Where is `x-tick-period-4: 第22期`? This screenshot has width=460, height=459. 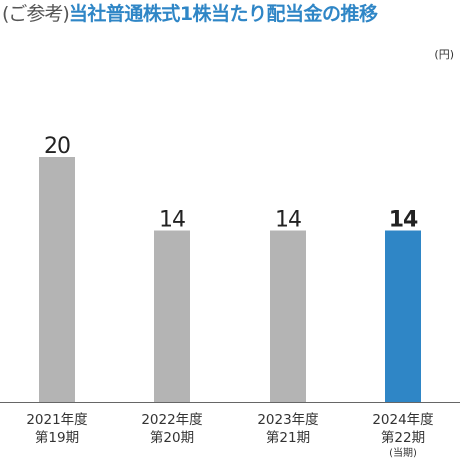 x-tick-period-4: 第22期 is located at coordinates (403, 437).